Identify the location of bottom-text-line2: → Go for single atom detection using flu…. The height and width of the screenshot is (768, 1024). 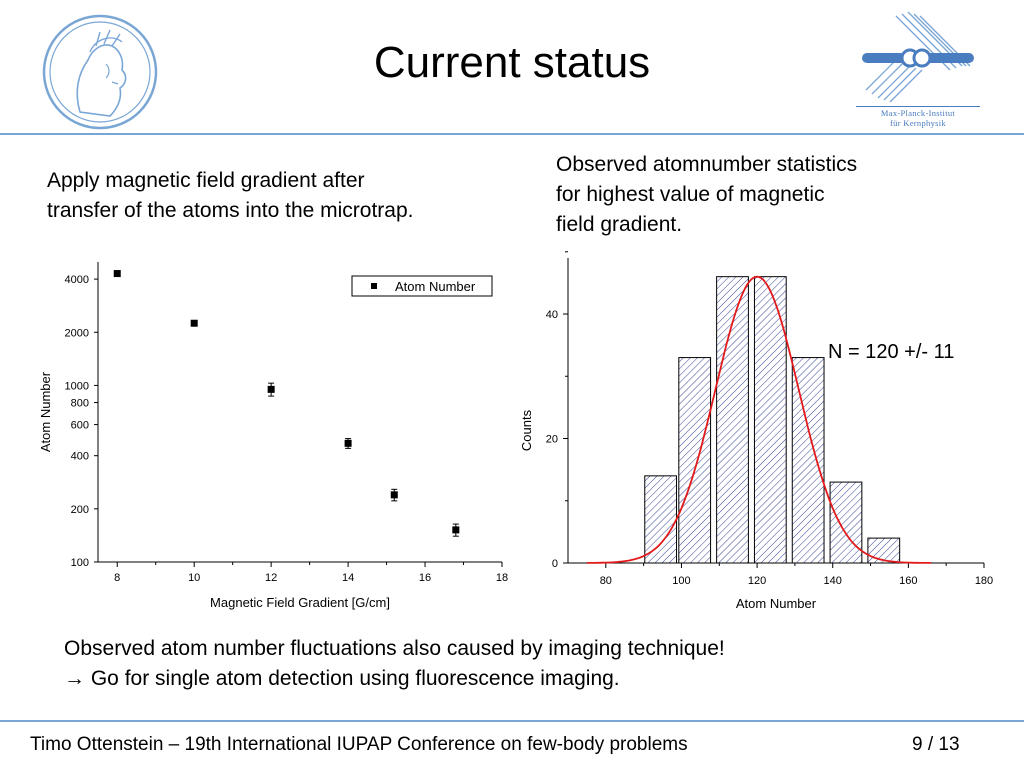
(394, 679).